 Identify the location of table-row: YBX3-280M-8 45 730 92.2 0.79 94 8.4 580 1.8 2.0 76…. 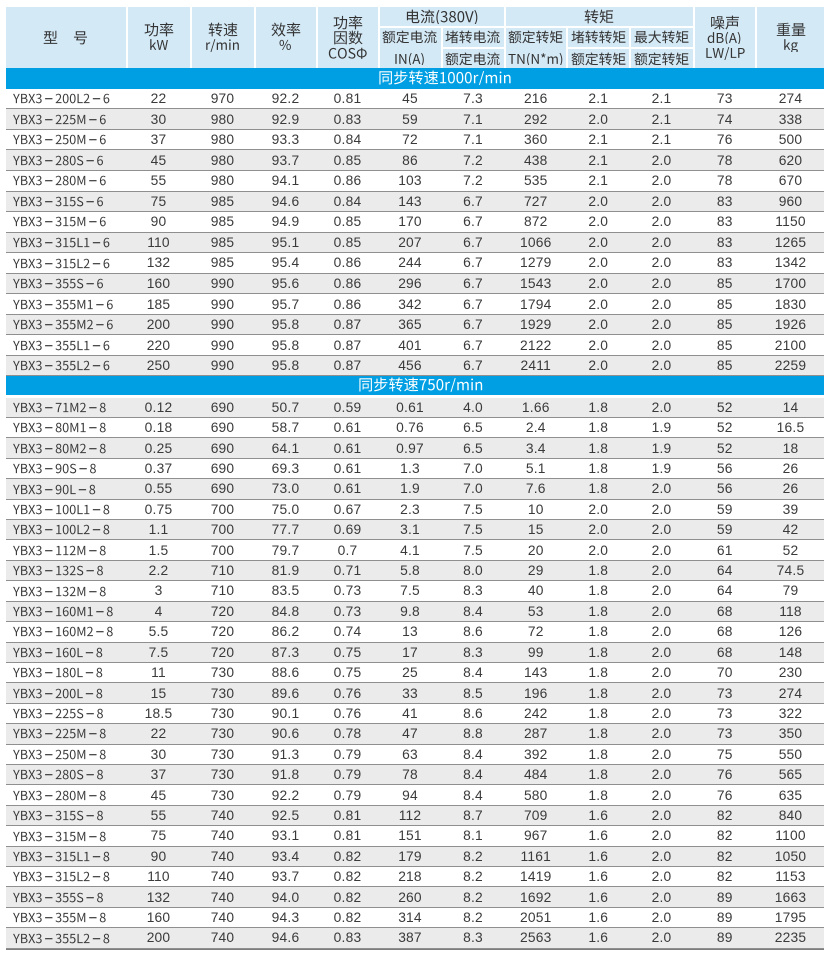
(415, 795).